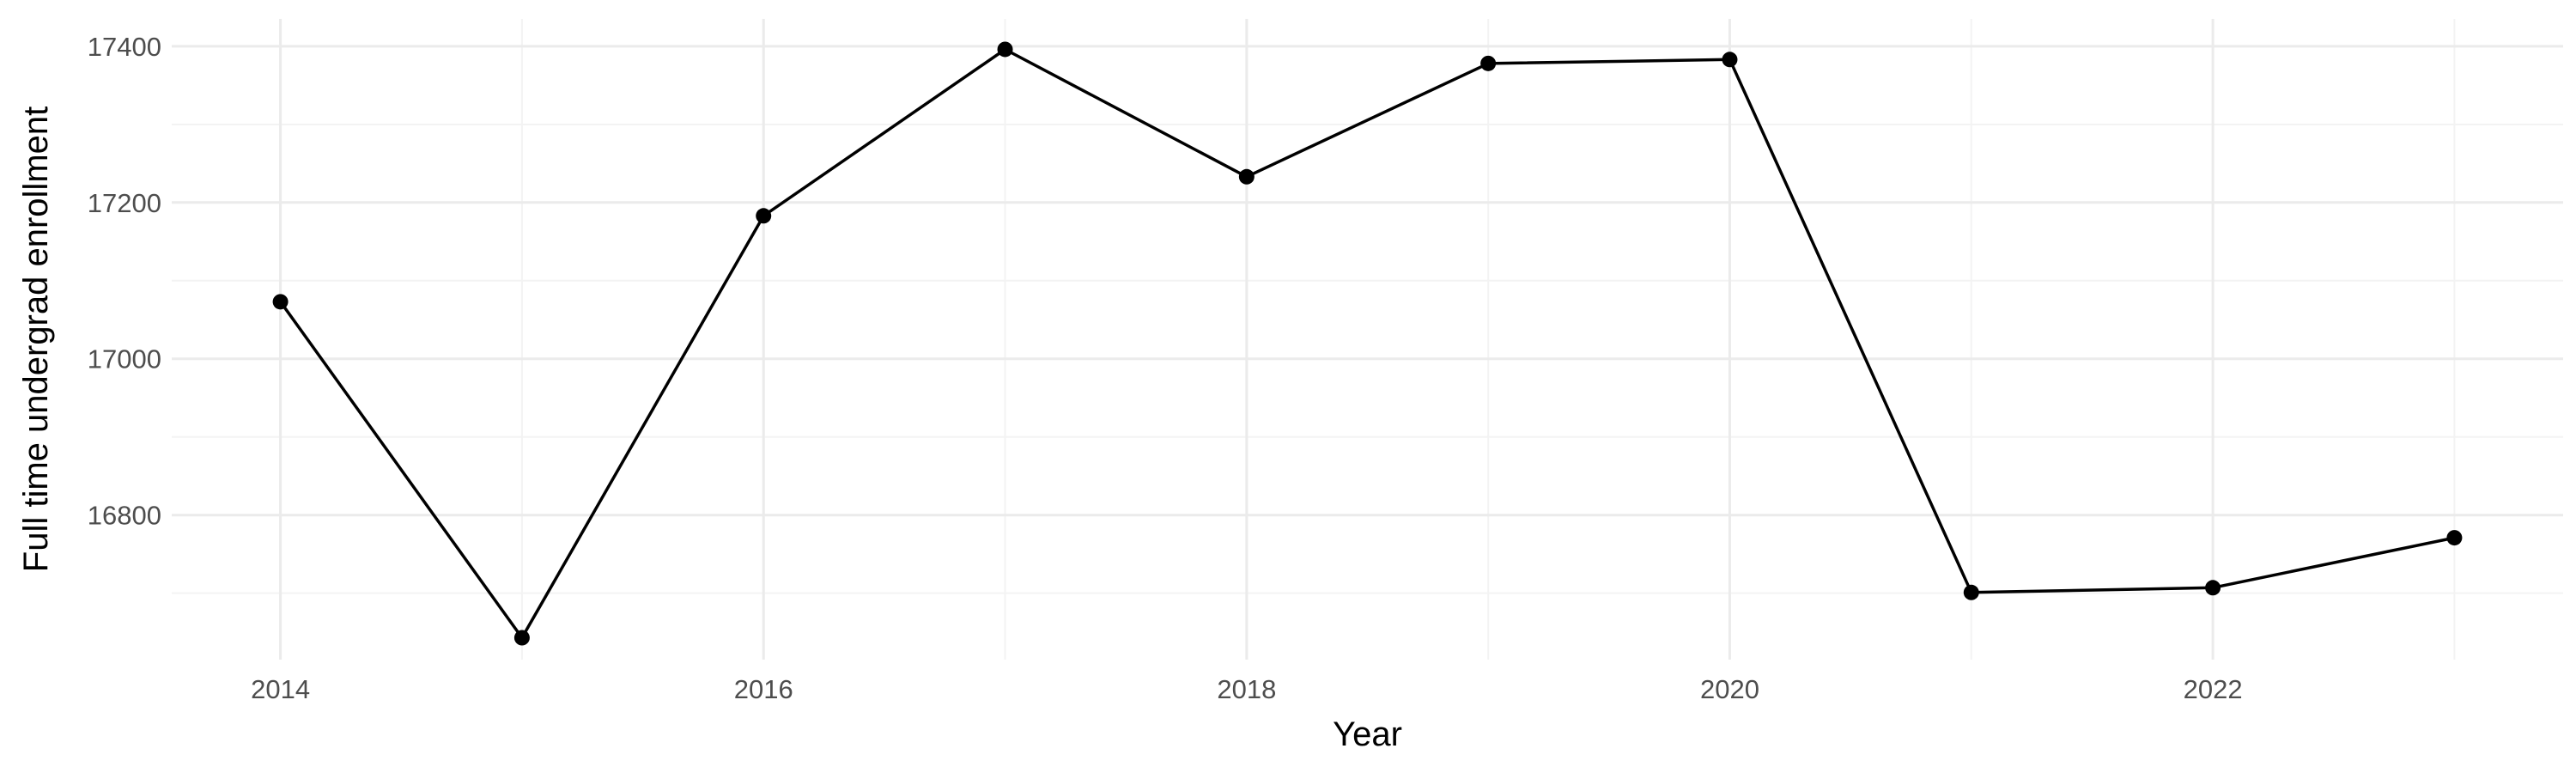 The image size is (2576, 773). What do you see at coordinates (36, 339) in the screenshot?
I see `y-axis-title: Full time undergrad enrollment` at bounding box center [36, 339].